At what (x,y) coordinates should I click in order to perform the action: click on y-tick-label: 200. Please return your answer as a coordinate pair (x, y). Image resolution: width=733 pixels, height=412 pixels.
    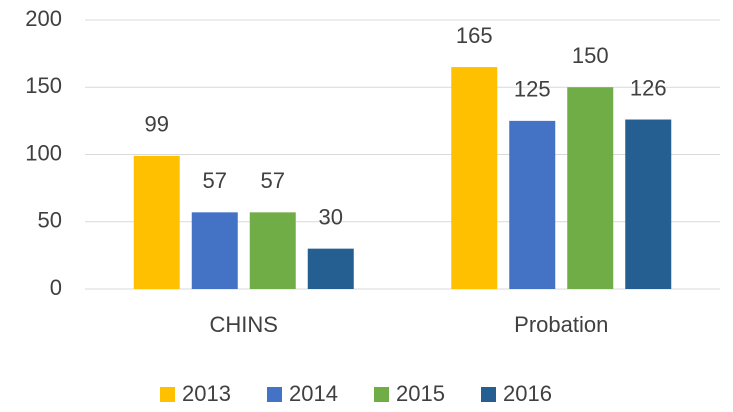
    Looking at the image, I should click on (43, 18).